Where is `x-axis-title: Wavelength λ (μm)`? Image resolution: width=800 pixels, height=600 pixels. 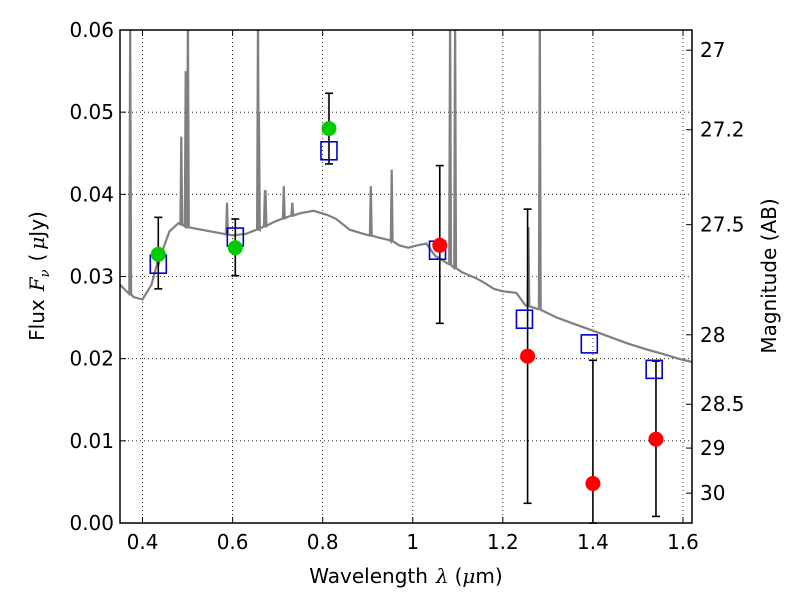 x-axis-title: Wavelength λ (μm) is located at coordinates (405, 576).